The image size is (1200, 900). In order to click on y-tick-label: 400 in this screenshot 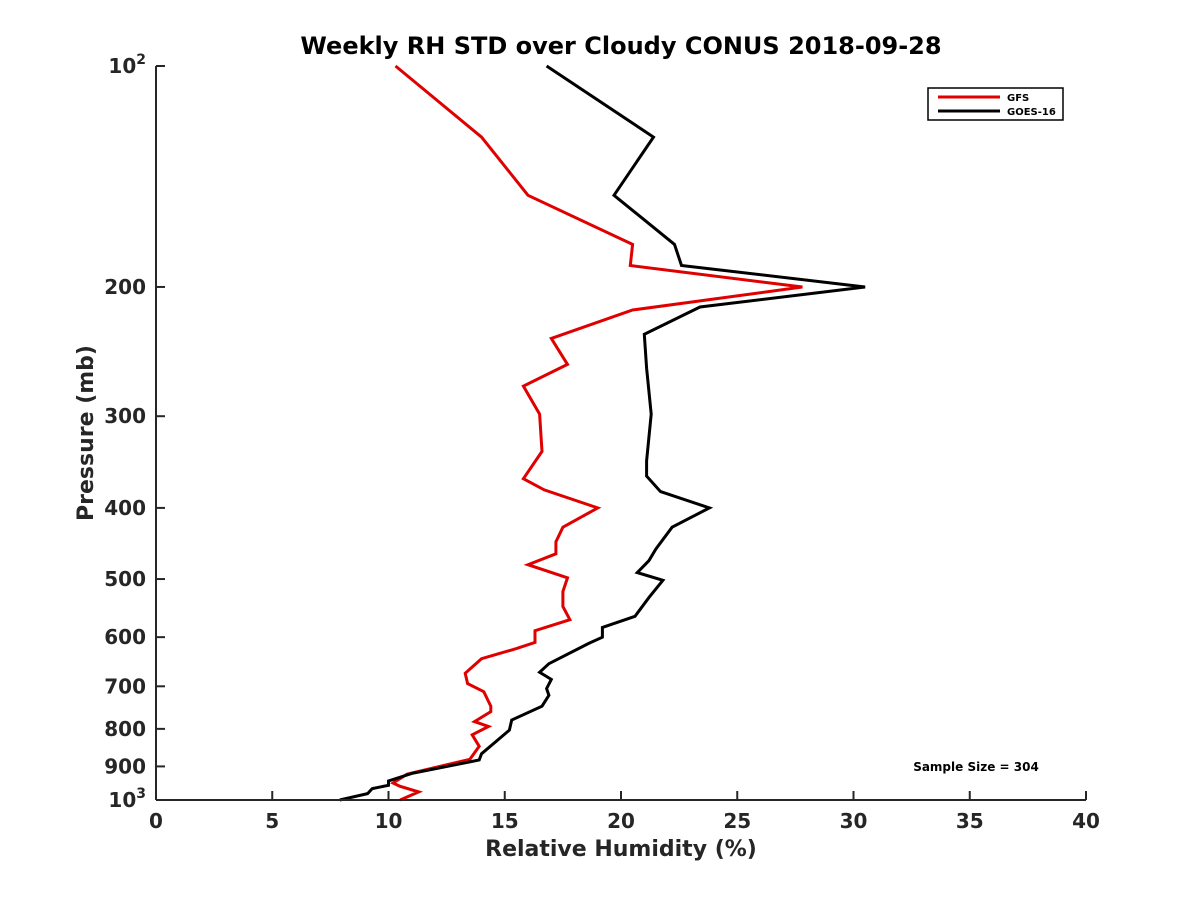, I will do `click(125, 508)`.